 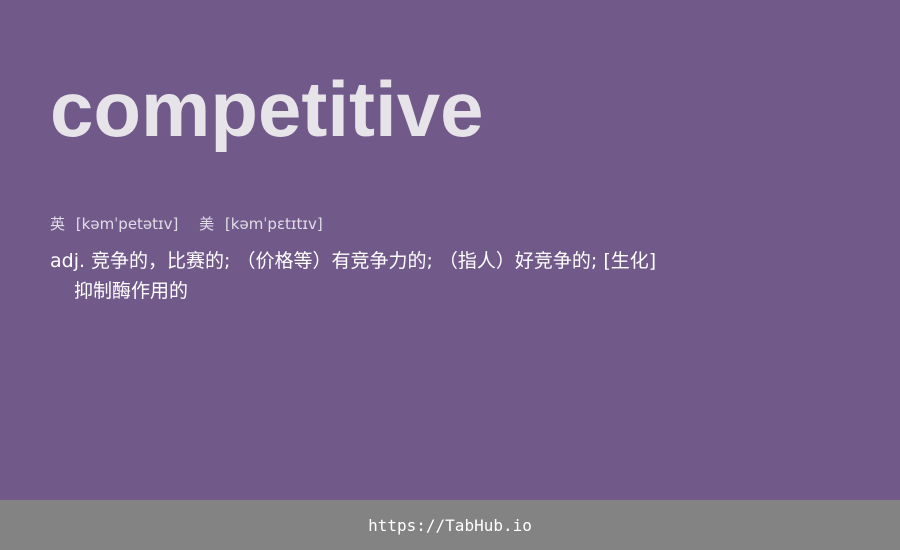 What do you see at coordinates (68, 261) in the screenshot?
I see `part-of-speech: adj.` at bounding box center [68, 261].